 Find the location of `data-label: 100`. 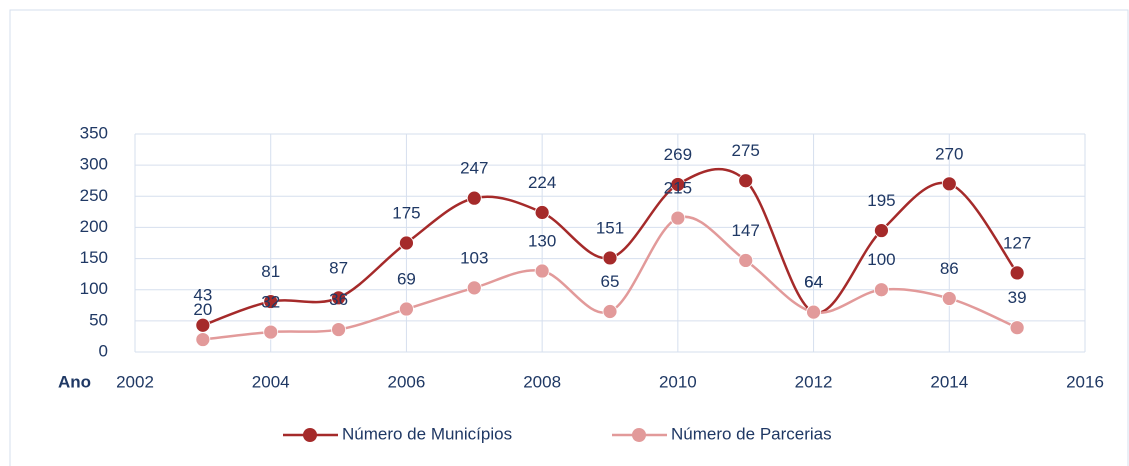

data-label: 100 is located at coordinates (881, 259).